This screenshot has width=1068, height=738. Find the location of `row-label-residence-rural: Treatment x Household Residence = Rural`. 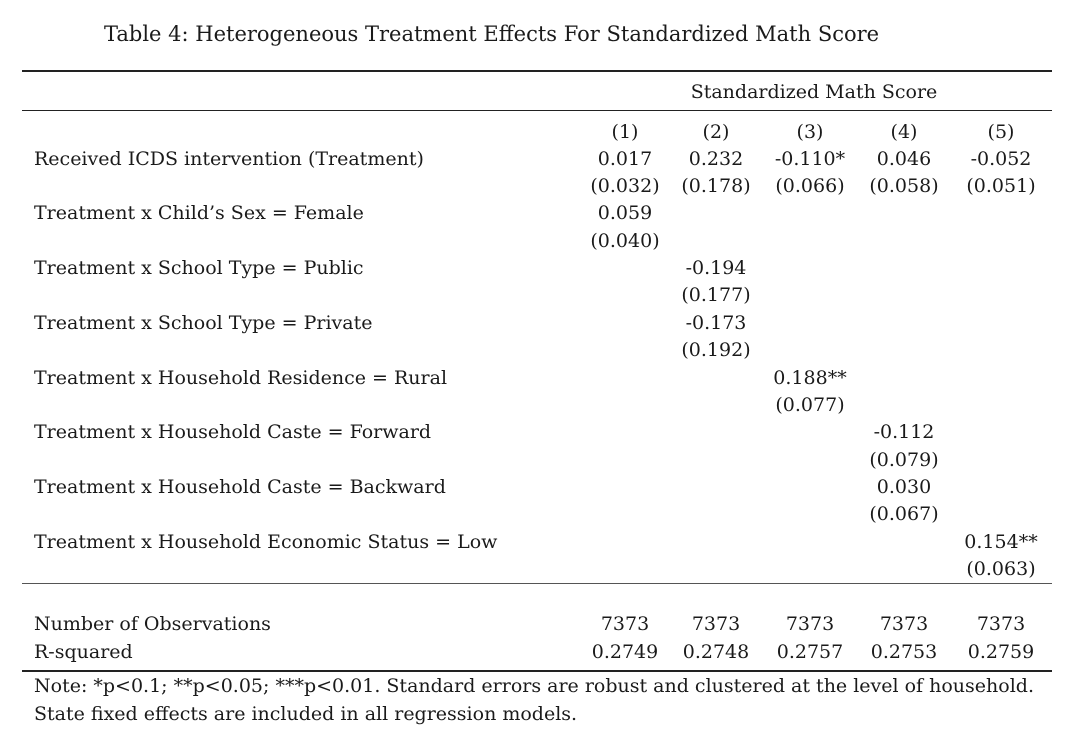

row-label-residence-rural: Treatment x Household Residence = Rural is located at coordinates (241, 378).